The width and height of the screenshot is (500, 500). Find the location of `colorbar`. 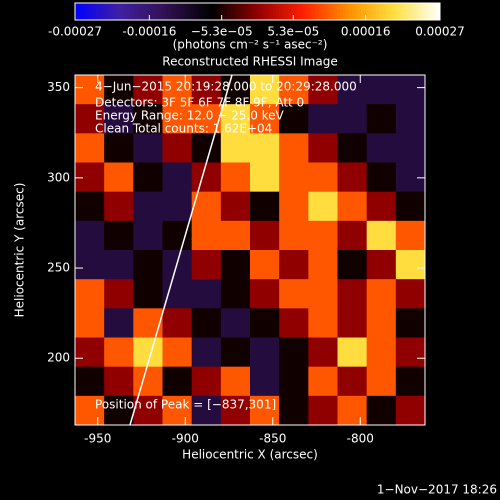

colorbar is located at coordinates (258, 11).